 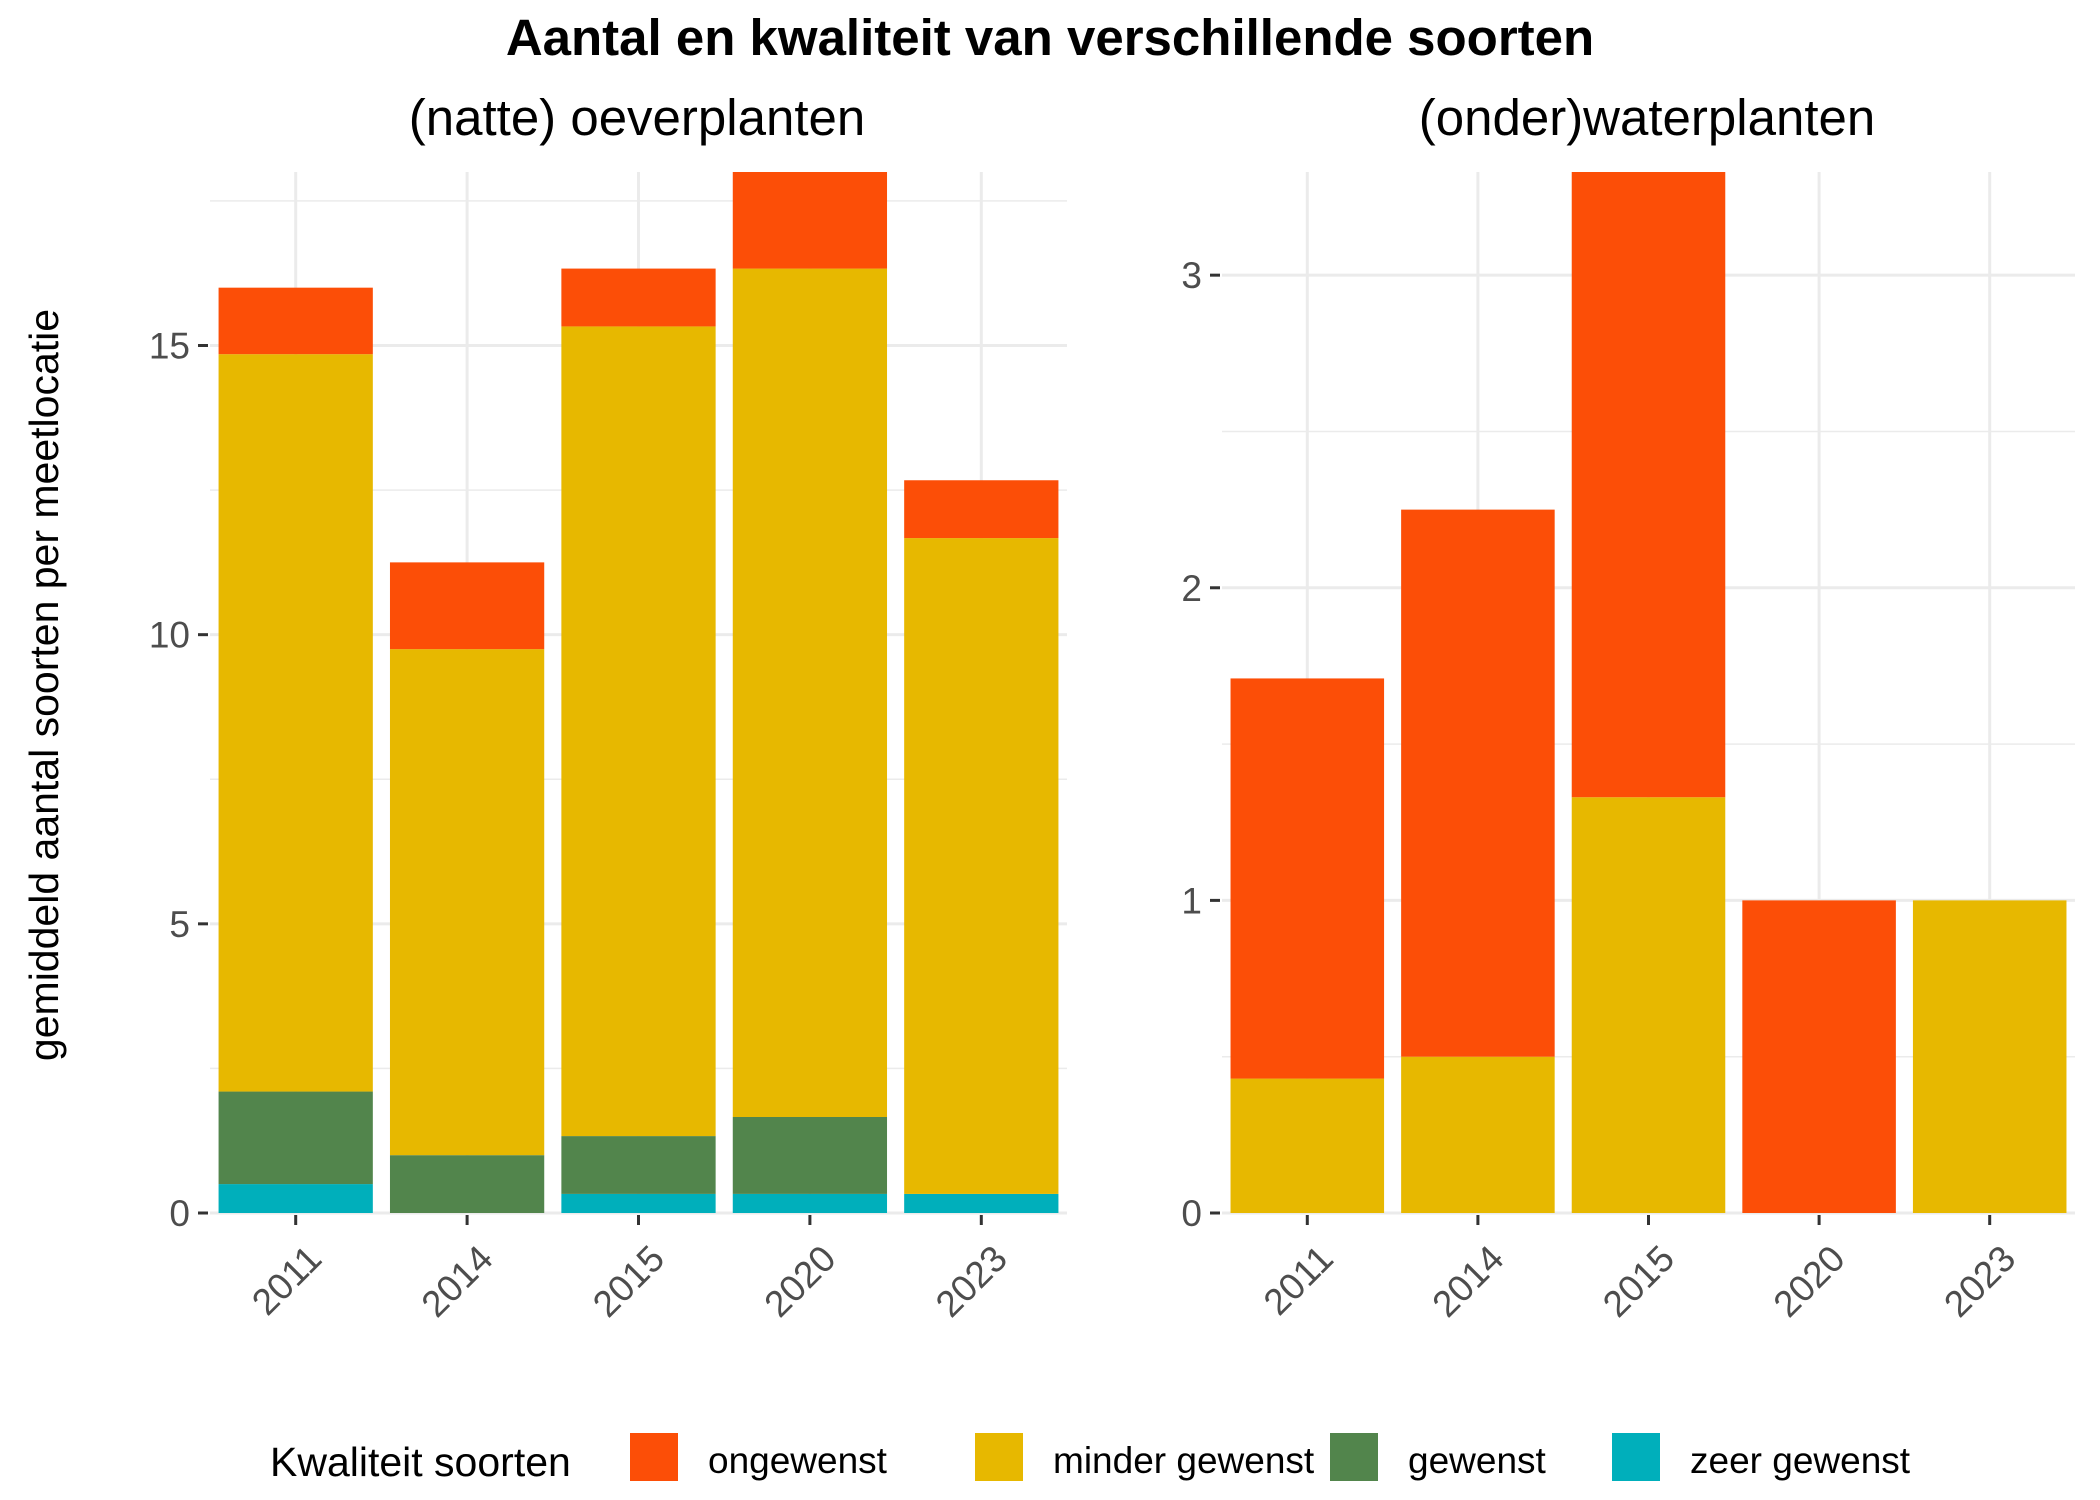 I want to click on legend-label-gewenst: gewenst, so click(x=1477, y=1460).